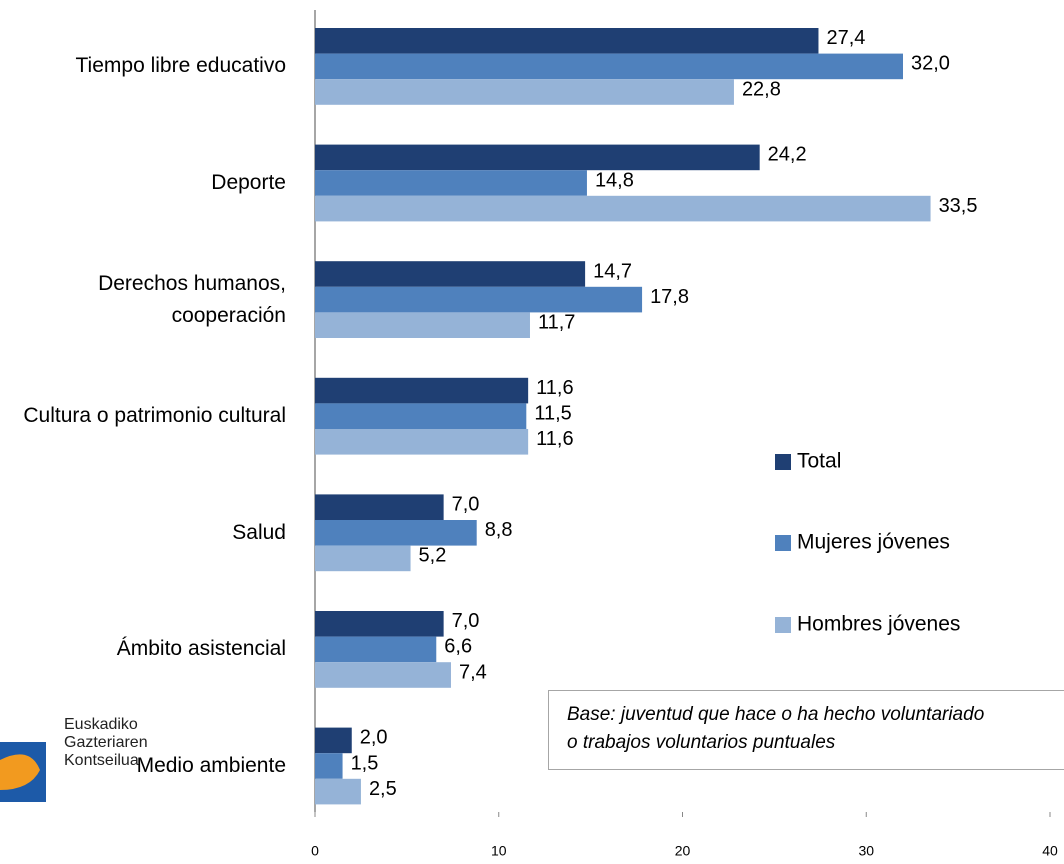  I want to click on x-tick-label: 30, so click(866, 851).